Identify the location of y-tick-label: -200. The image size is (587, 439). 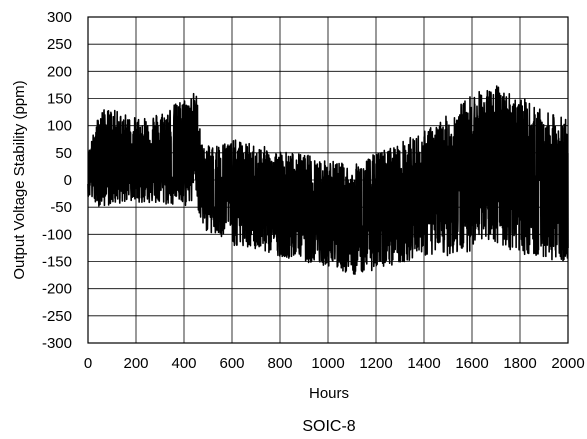
(57, 289).